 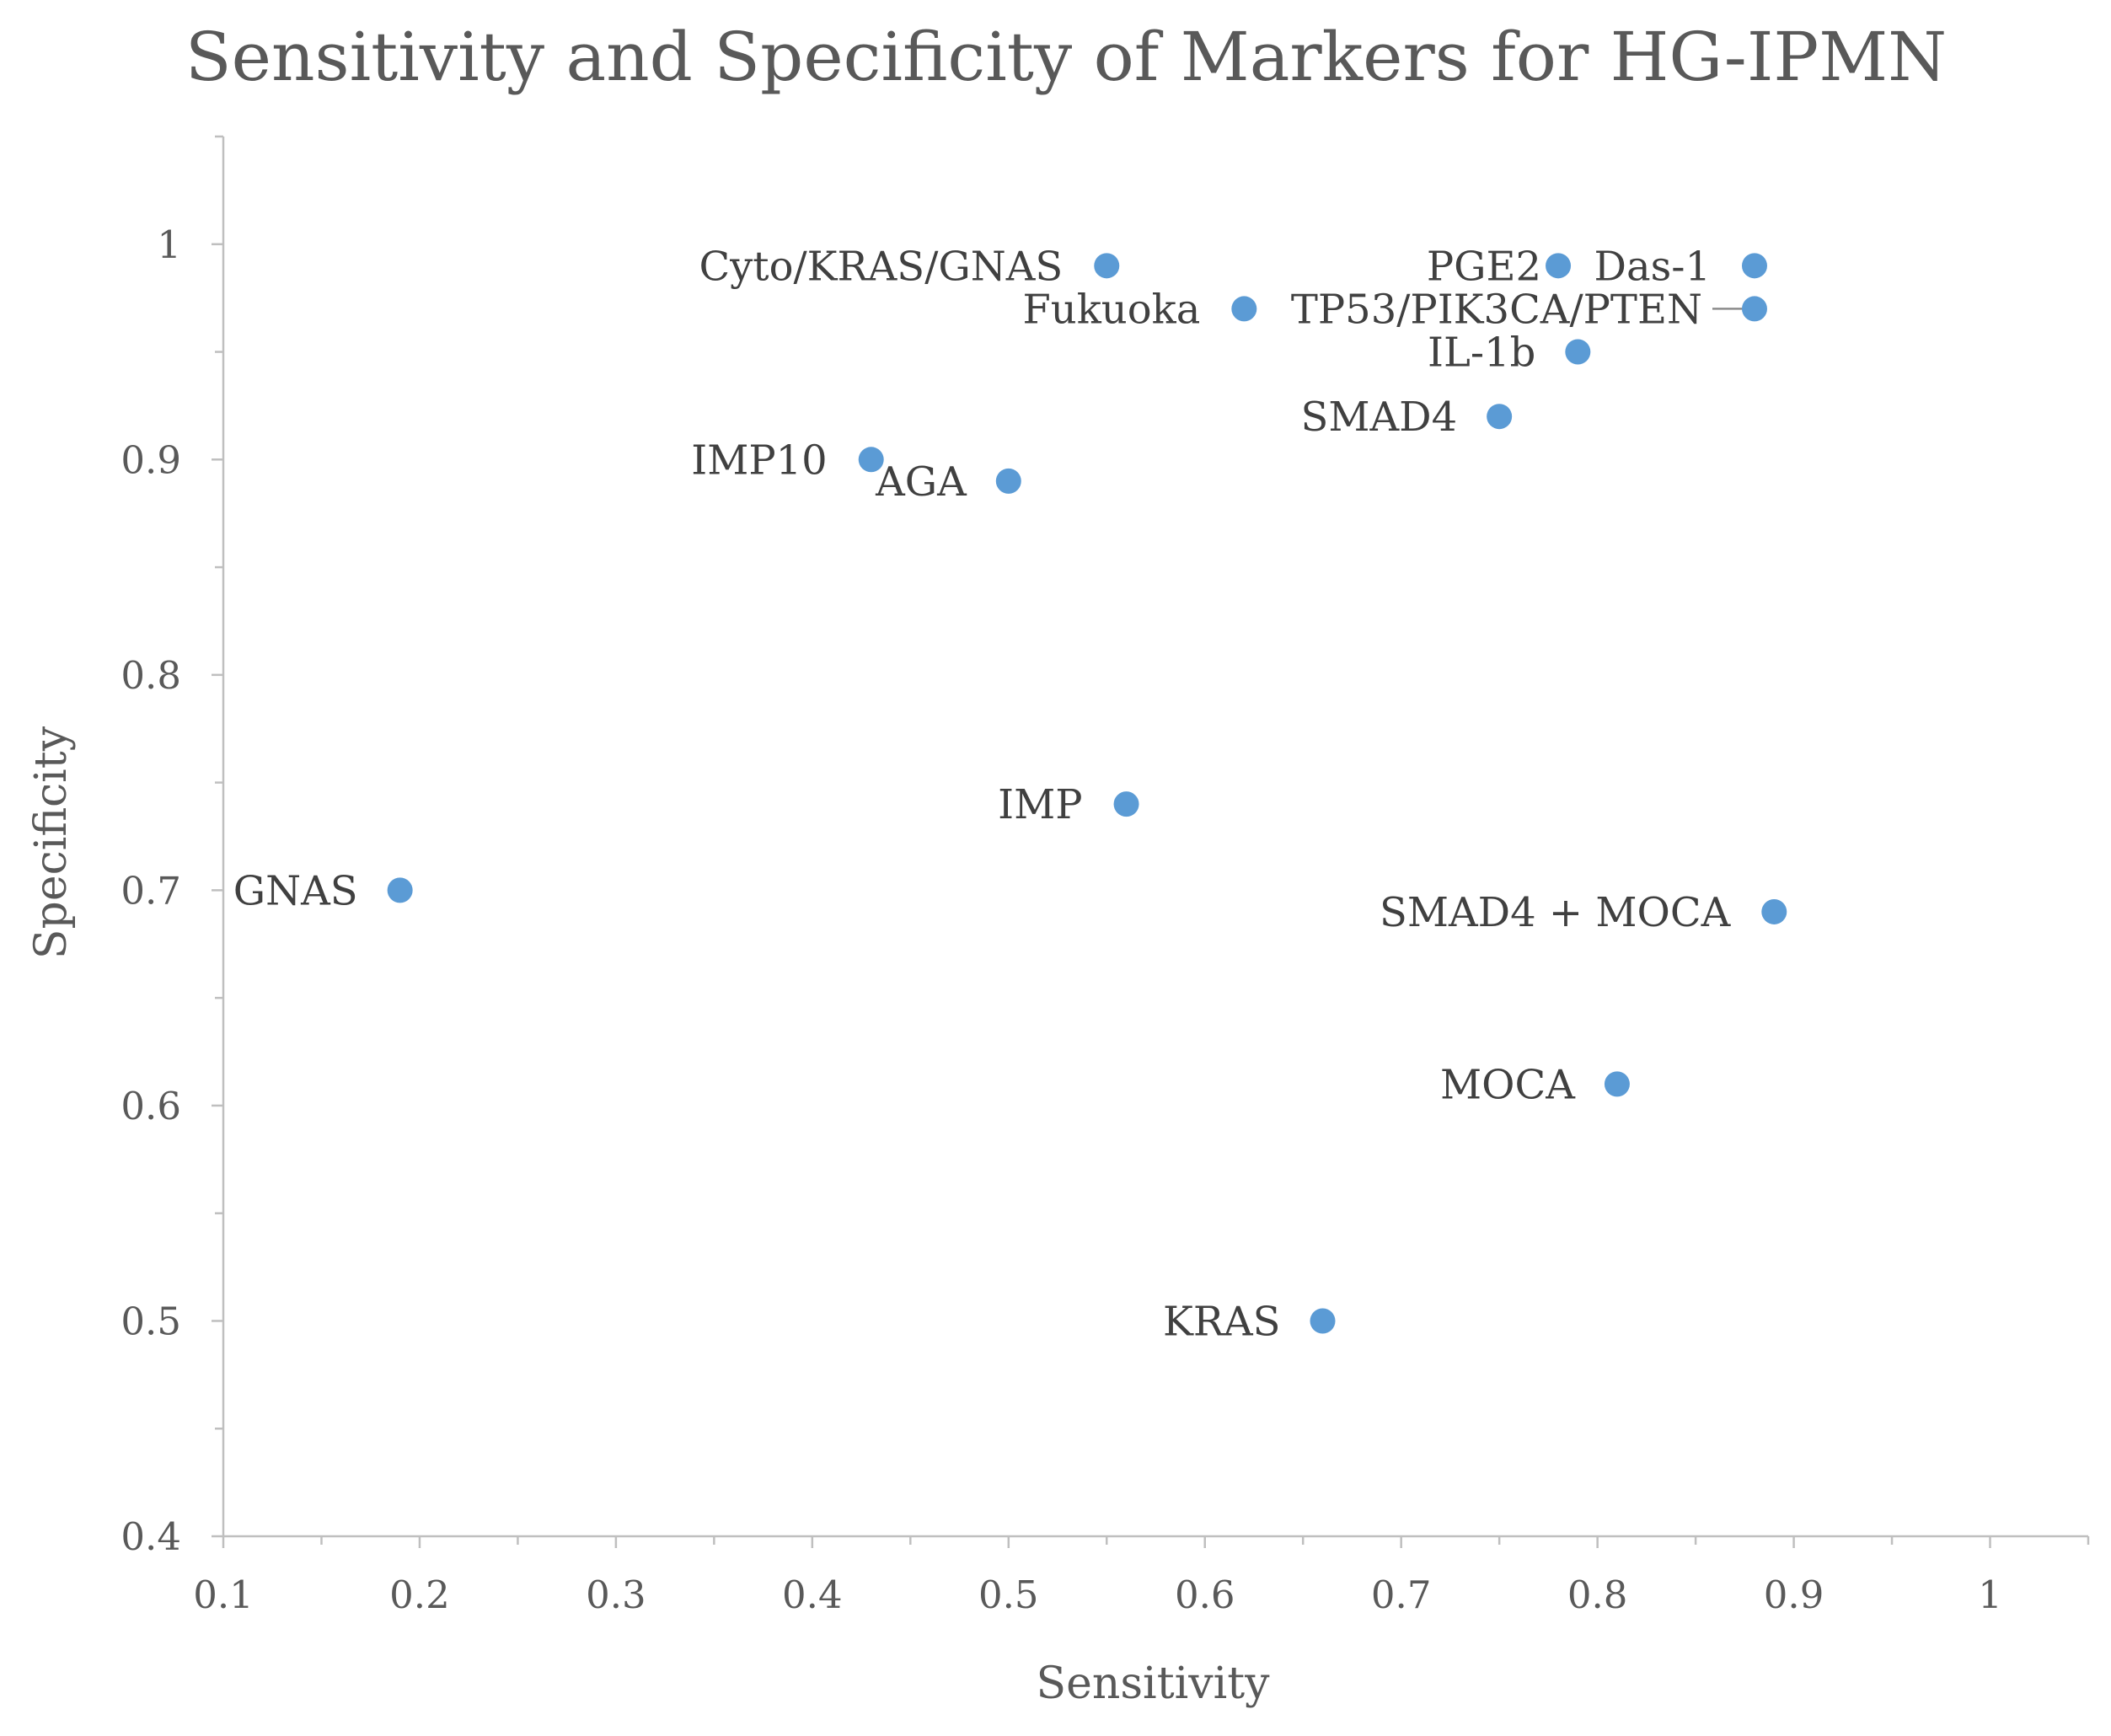 I want to click on data-point-smad4-moca, so click(x=1774, y=911).